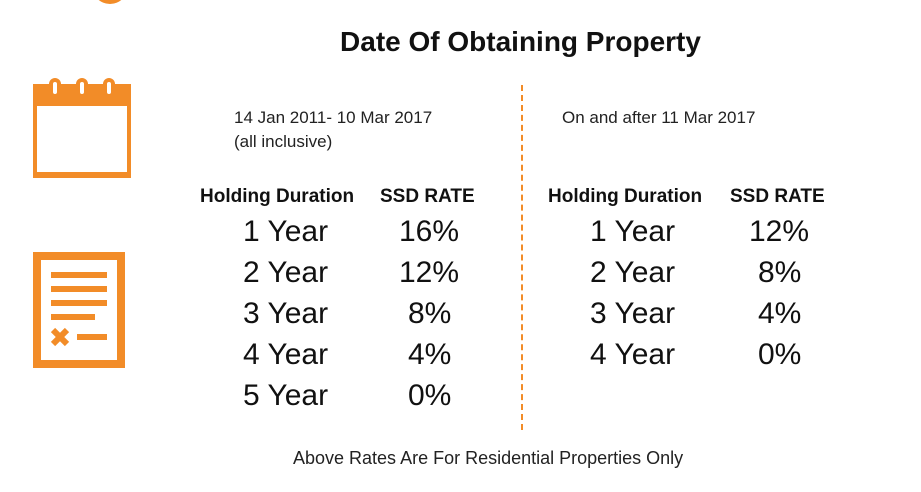 The width and height of the screenshot is (921, 492). Describe the element at coordinates (520, 41) in the screenshot. I see `page-title: Date Of Obtaining Property` at that location.